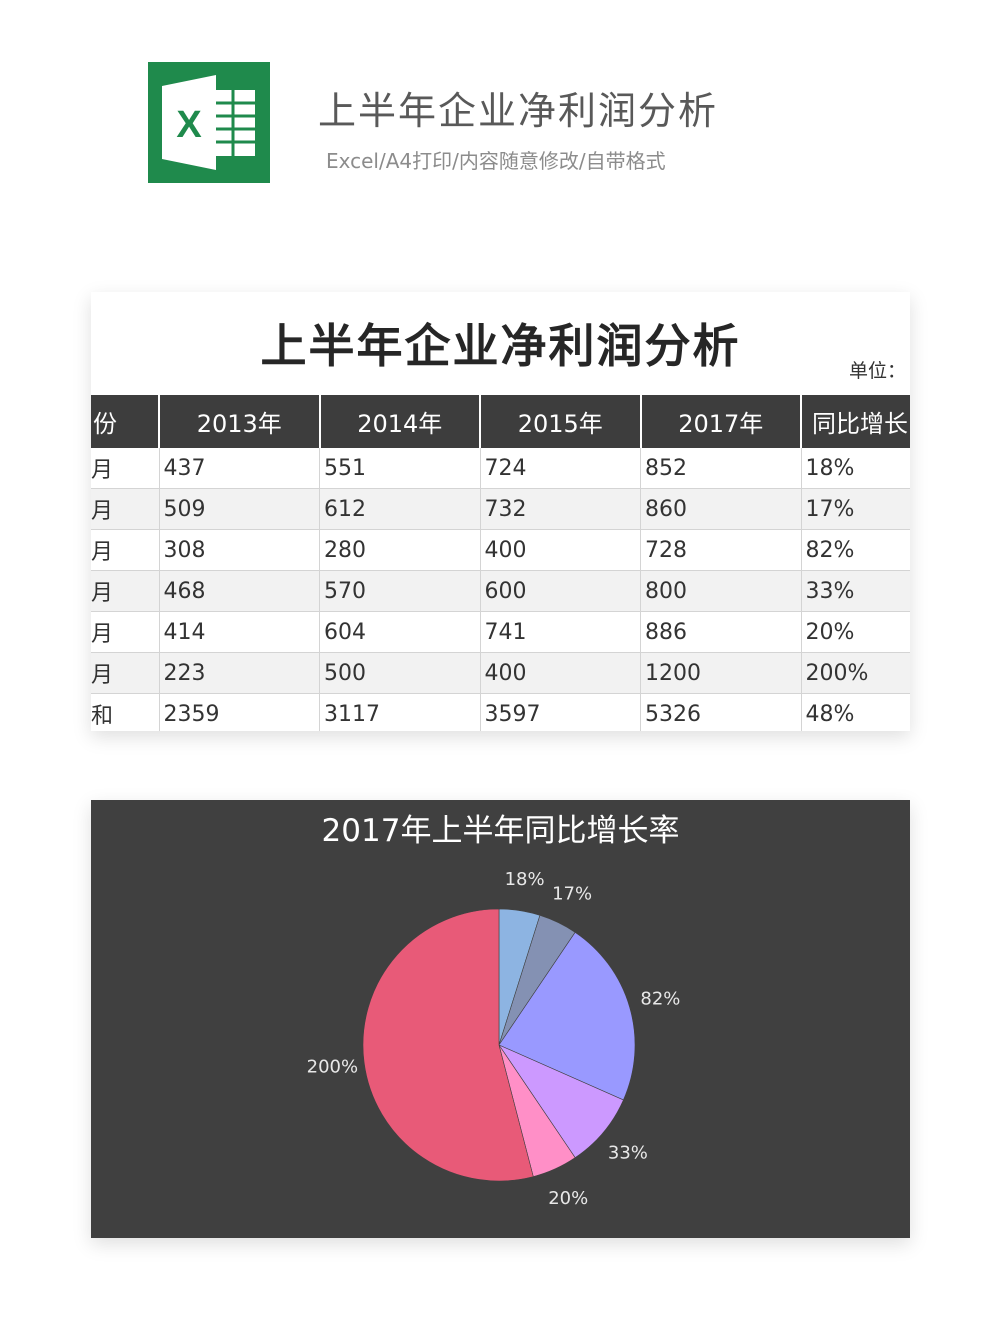 This screenshot has width=1000, height=1331. I want to click on table-cell: 500, so click(400, 673).